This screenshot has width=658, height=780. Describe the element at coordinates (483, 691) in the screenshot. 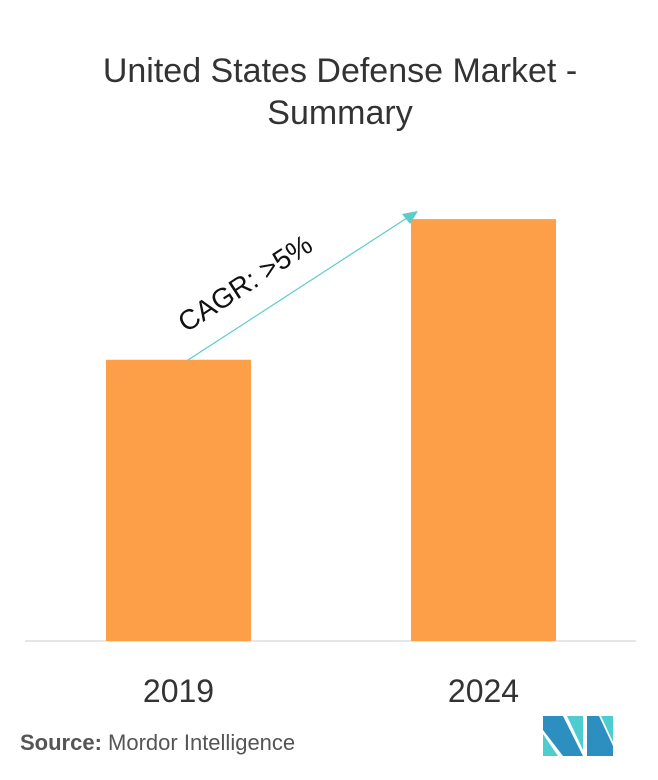

I see `x-tick-label: 2024` at that location.